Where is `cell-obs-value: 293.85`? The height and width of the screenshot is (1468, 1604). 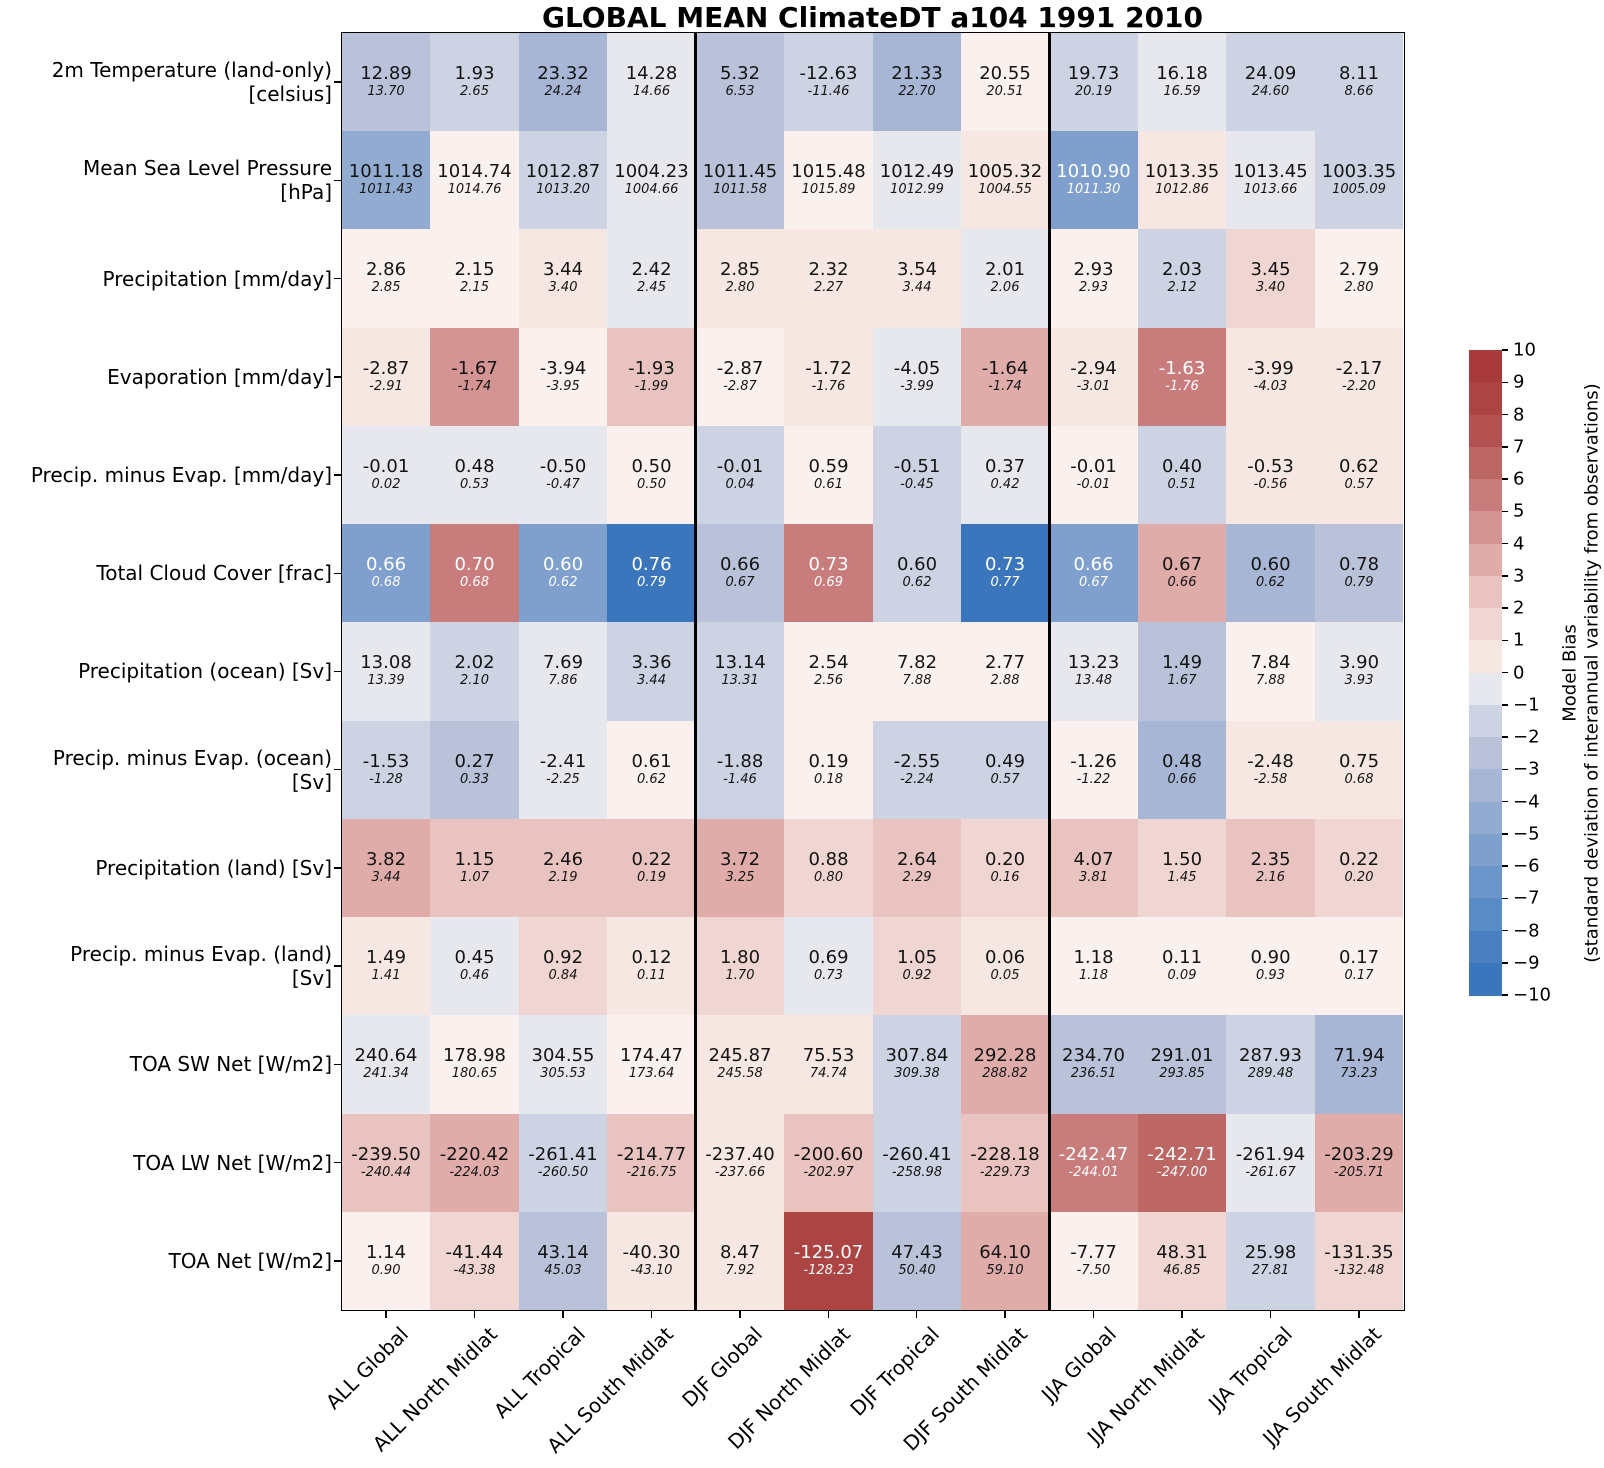 cell-obs-value: 293.85 is located at coordinates (1182, 1074).